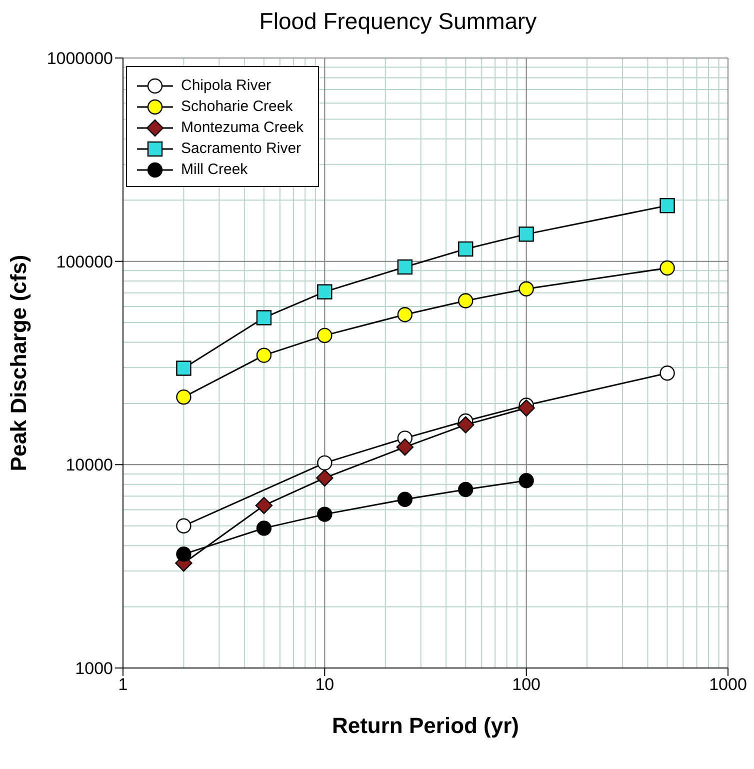 The image size is (754, 769). Describe the element at coordinates (214, 169) in the screenshot. I see `legend-label: Mill Creek` at that location.